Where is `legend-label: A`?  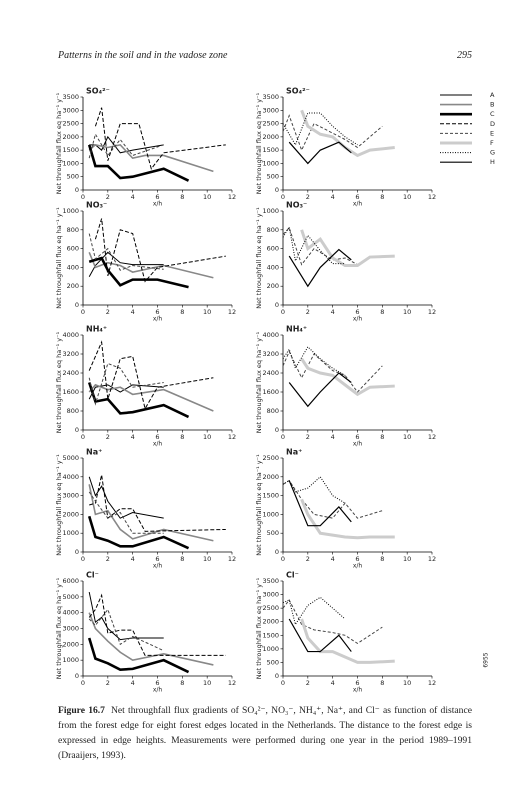
legend-label: A is located at coordinates (492, 95).